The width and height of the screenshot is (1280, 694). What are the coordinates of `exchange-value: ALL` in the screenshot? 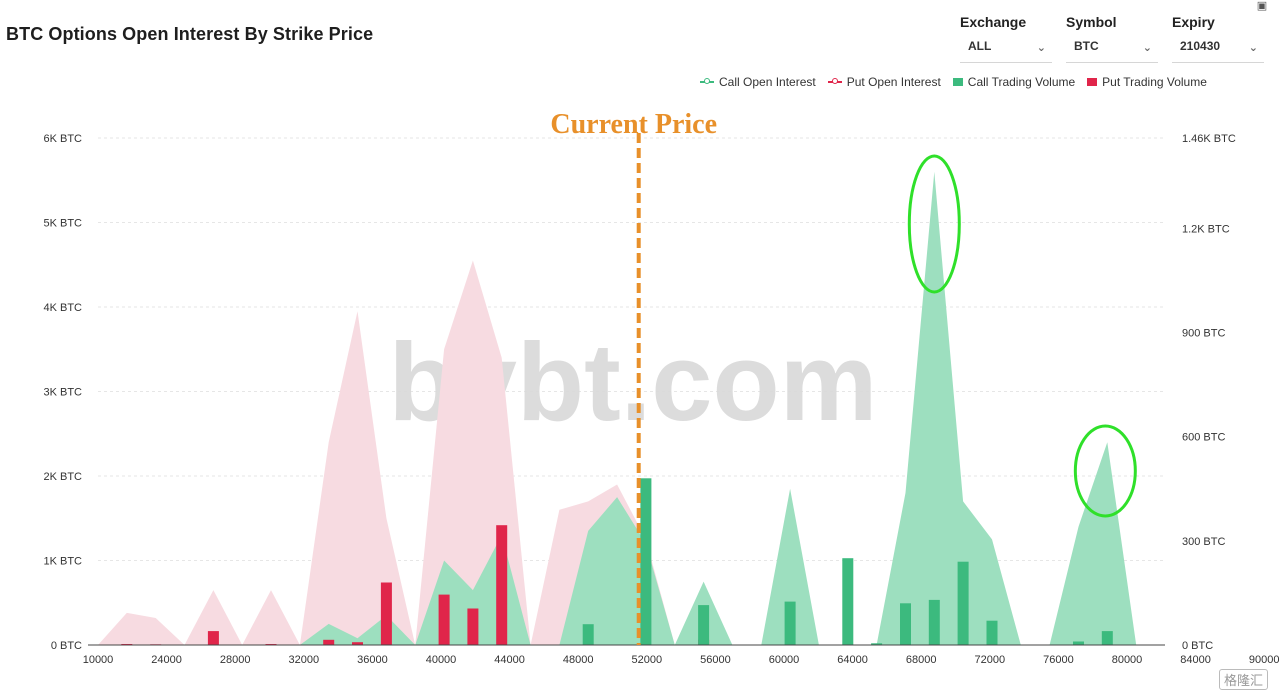 It's located at (980, 46).